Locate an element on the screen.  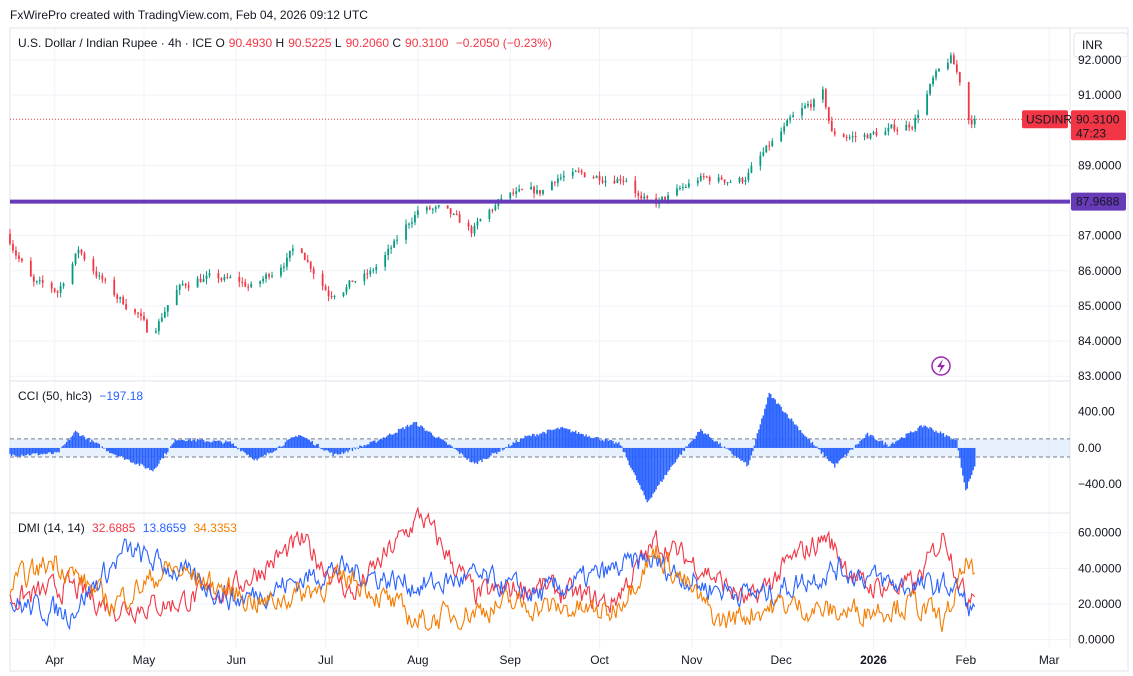
currency-button is located at coordinates (1101, 45).